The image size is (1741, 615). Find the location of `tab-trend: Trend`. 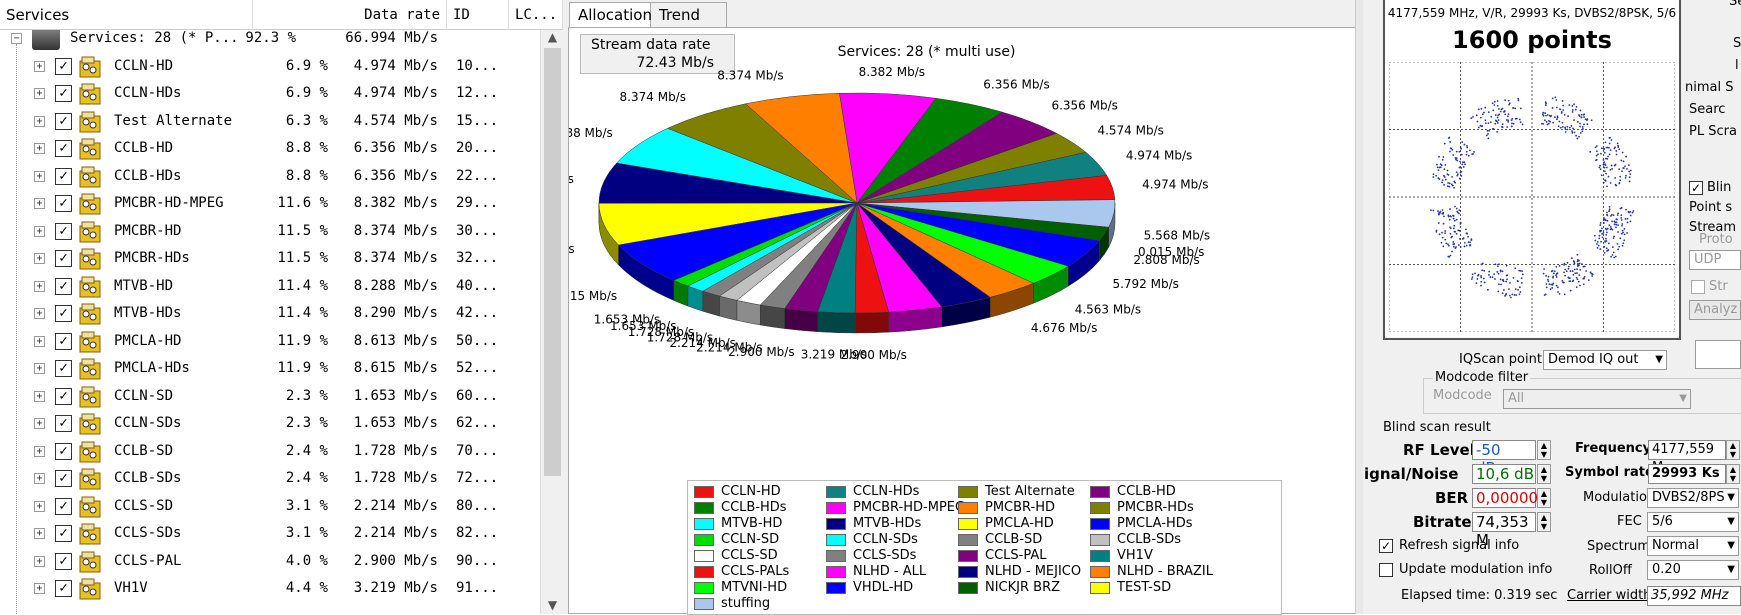

tab-trend: Trend is located at coordinates (688, 15).